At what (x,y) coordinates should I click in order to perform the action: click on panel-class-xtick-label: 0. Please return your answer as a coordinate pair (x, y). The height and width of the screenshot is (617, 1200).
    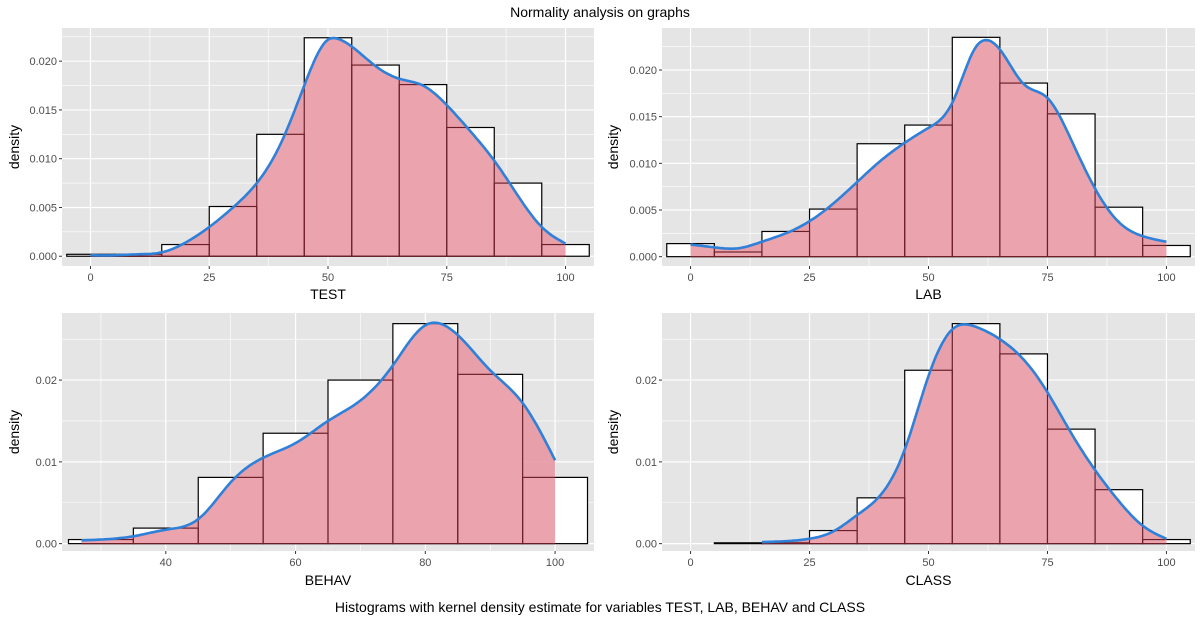
    Looking at the image, I should click on (690, 563).